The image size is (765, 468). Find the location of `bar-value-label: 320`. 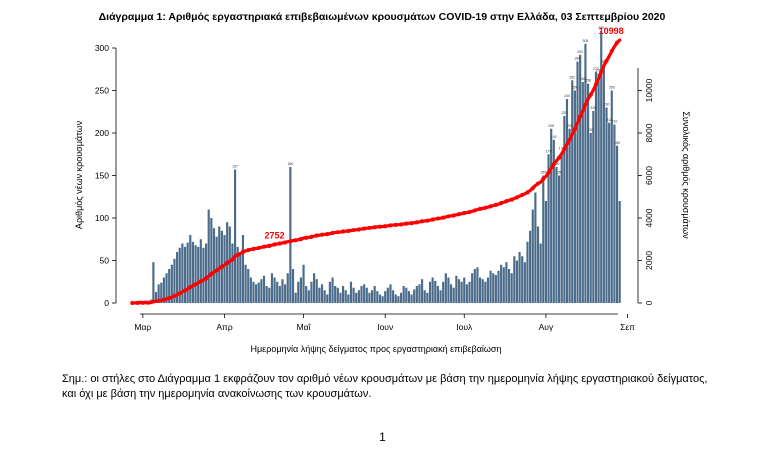

bar-value-label: 320 is located at coordinates (601, 28).